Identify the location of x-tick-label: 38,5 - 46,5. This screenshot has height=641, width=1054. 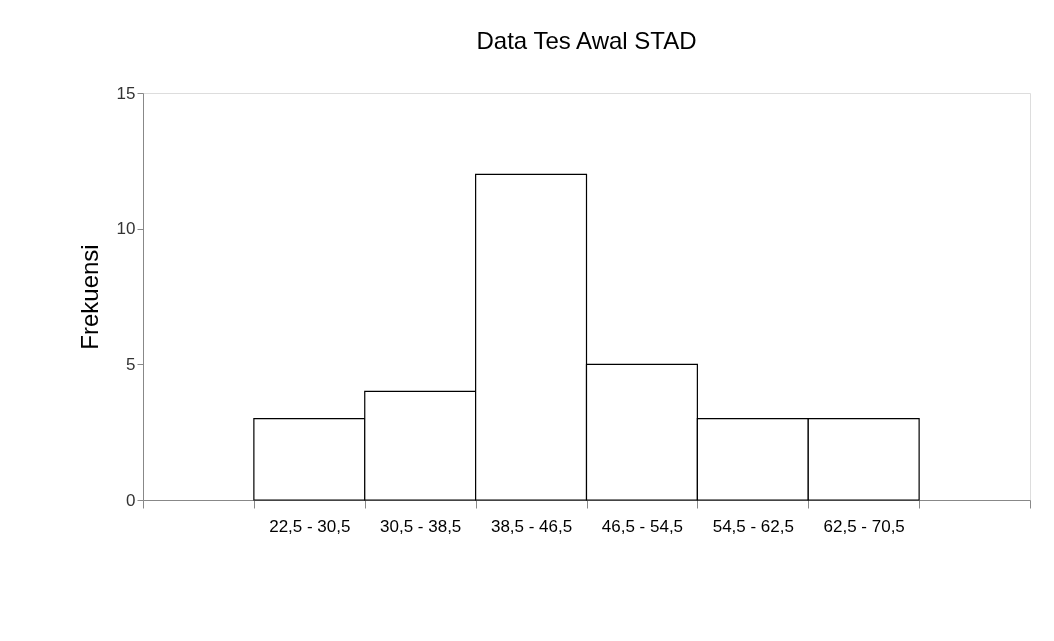
(531, 526).